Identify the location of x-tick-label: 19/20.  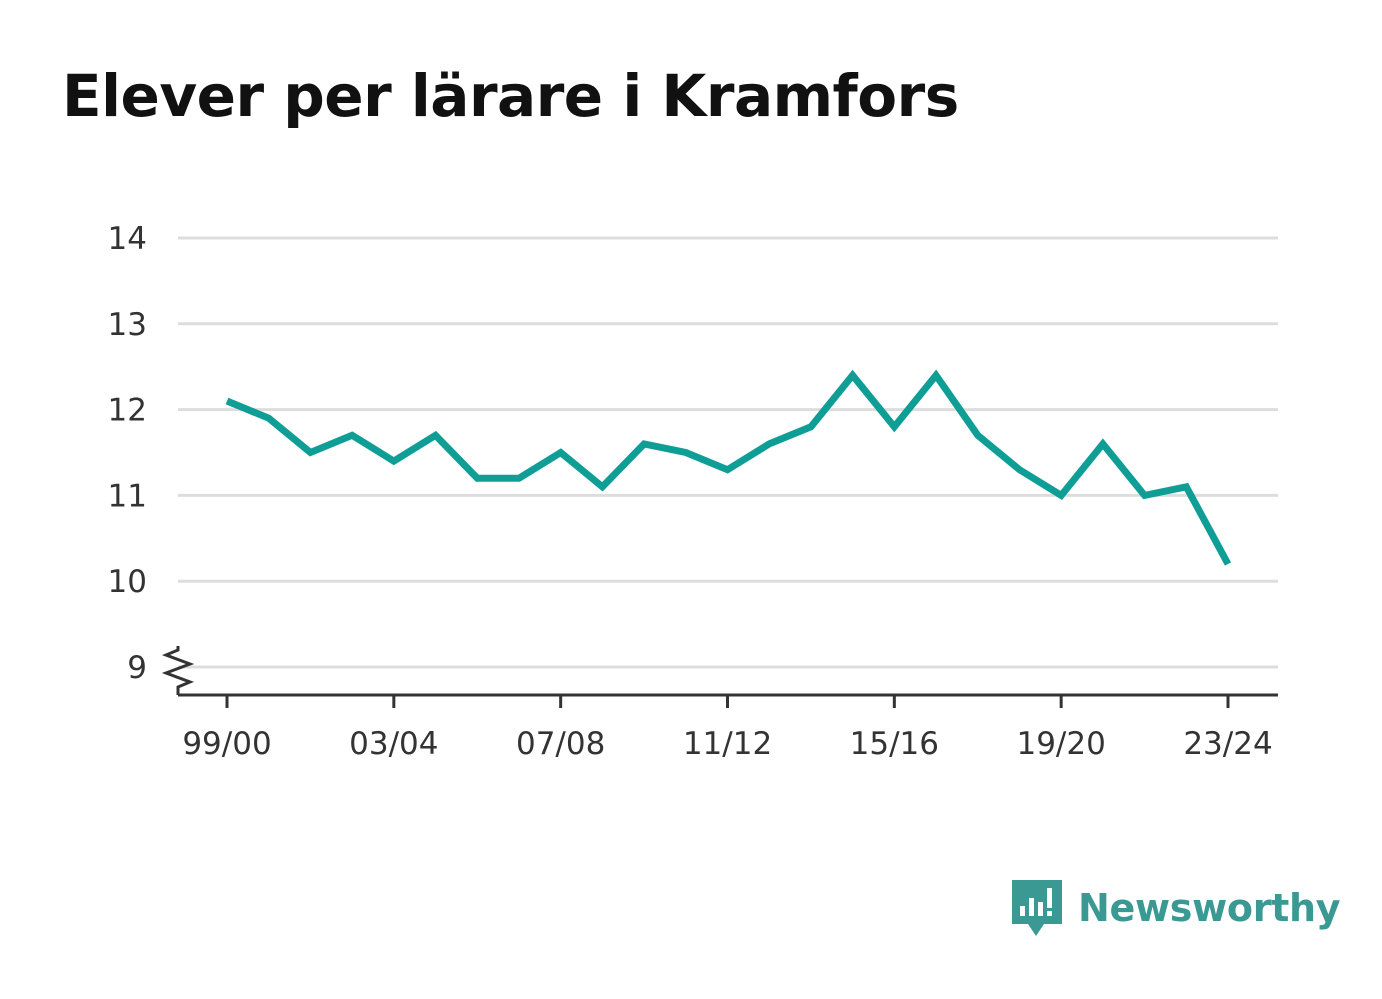
(1060, 744).